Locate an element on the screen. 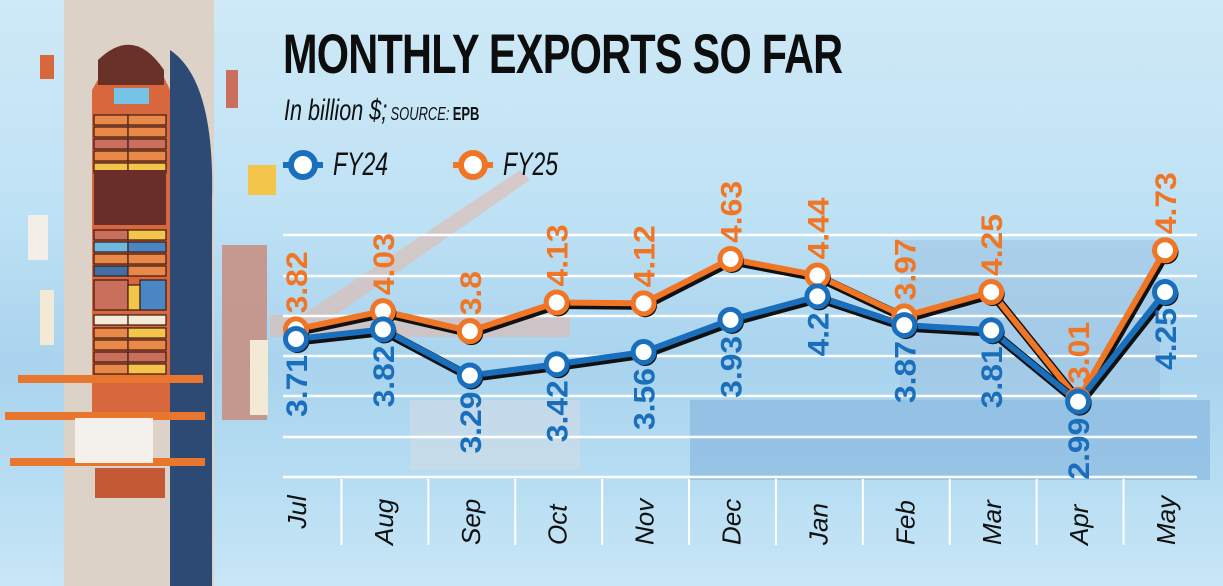 Image resolution: width=1223 pixels, height=586 pixels. data-label-fy25: 4.12 is located at coordinates (645, 256).